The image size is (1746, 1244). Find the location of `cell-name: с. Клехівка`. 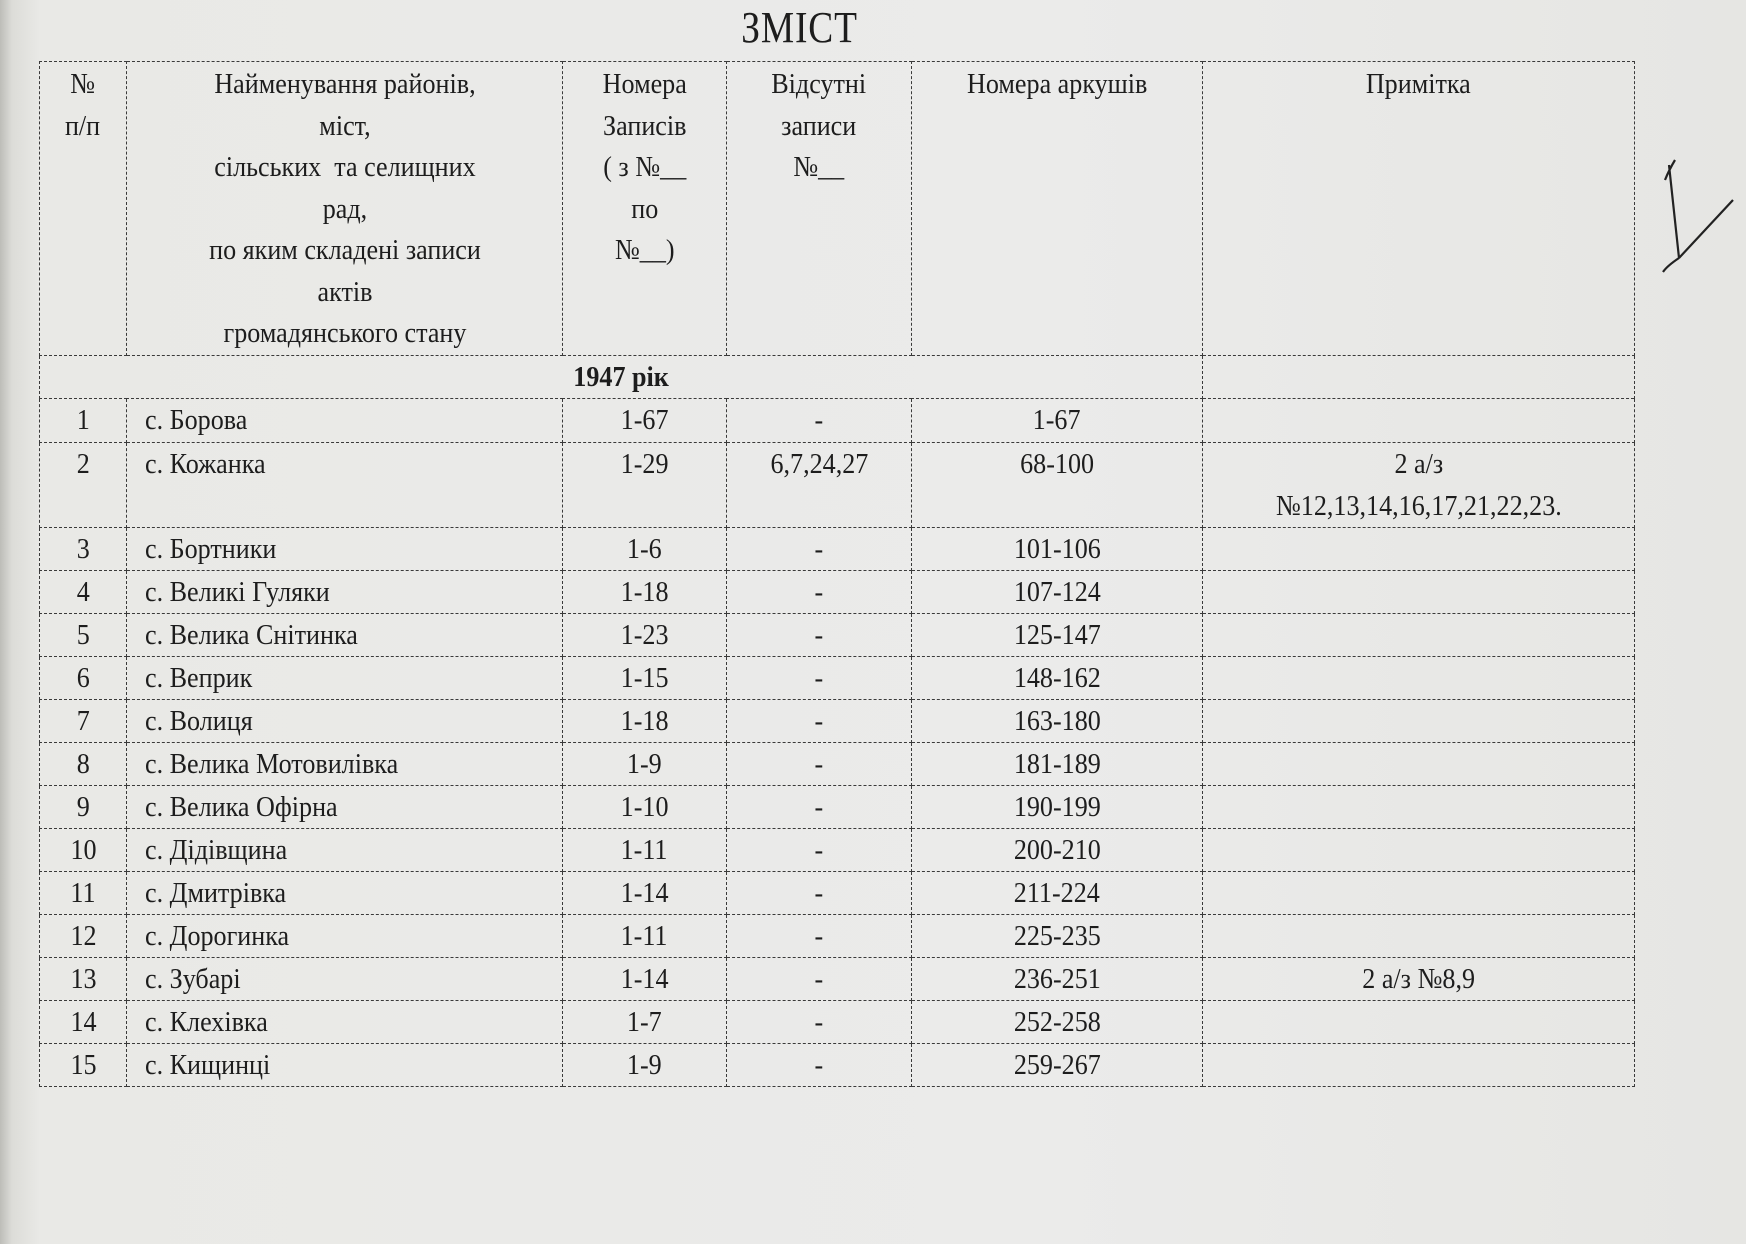

cell-name: с. Клехівка is located at coordinates (344, 1021).